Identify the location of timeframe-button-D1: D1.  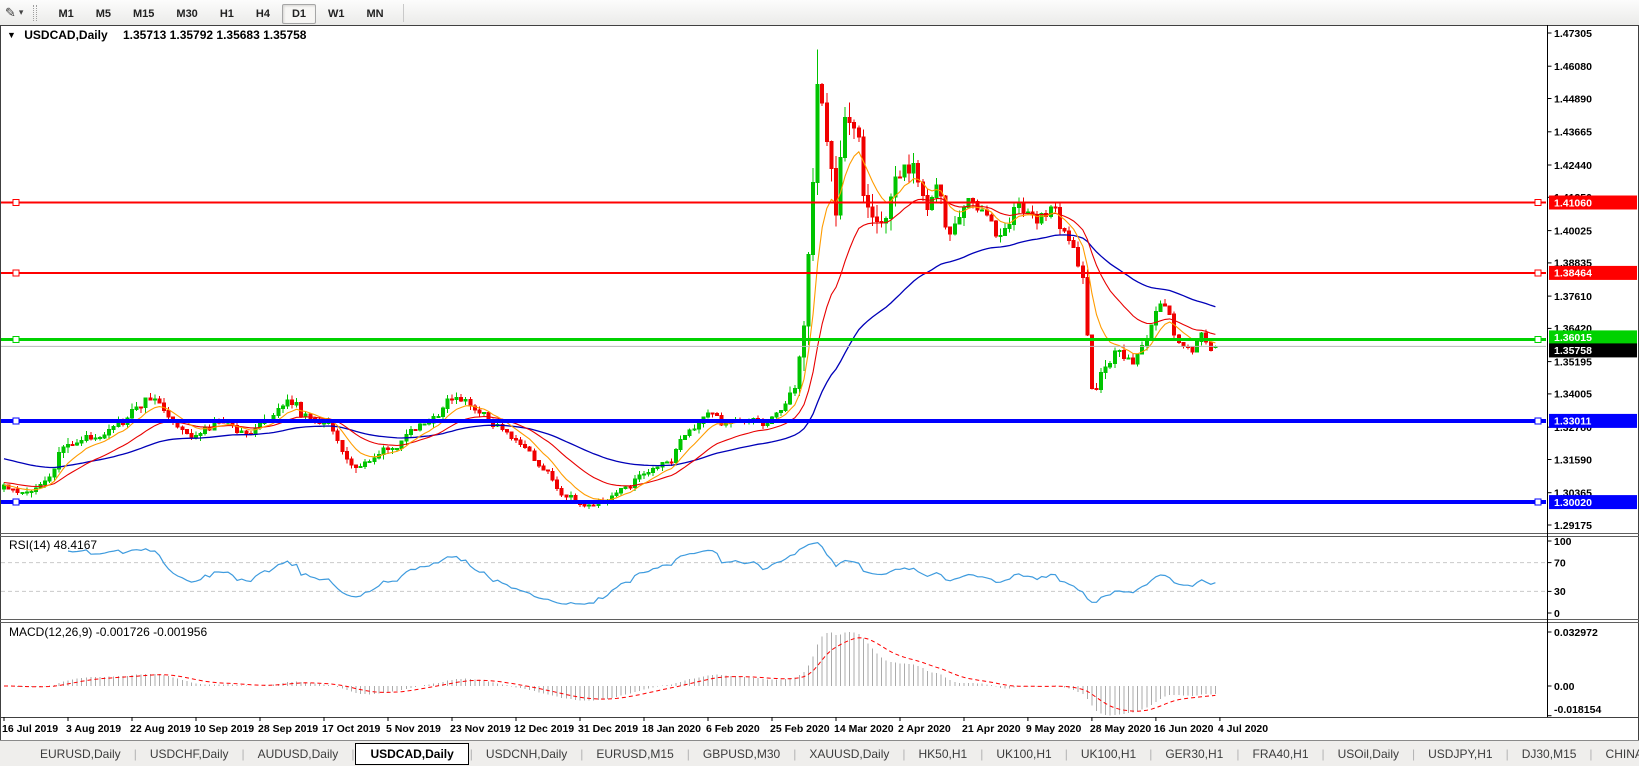
(298, 13).